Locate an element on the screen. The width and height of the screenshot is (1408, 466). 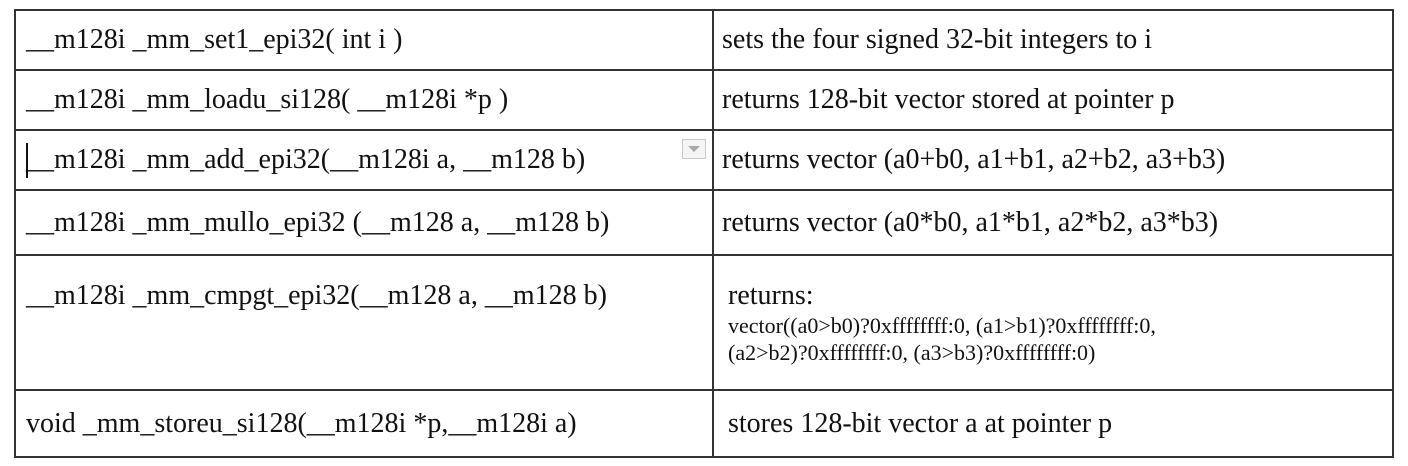
description-text: returns: is located at coordinates (771, 295).